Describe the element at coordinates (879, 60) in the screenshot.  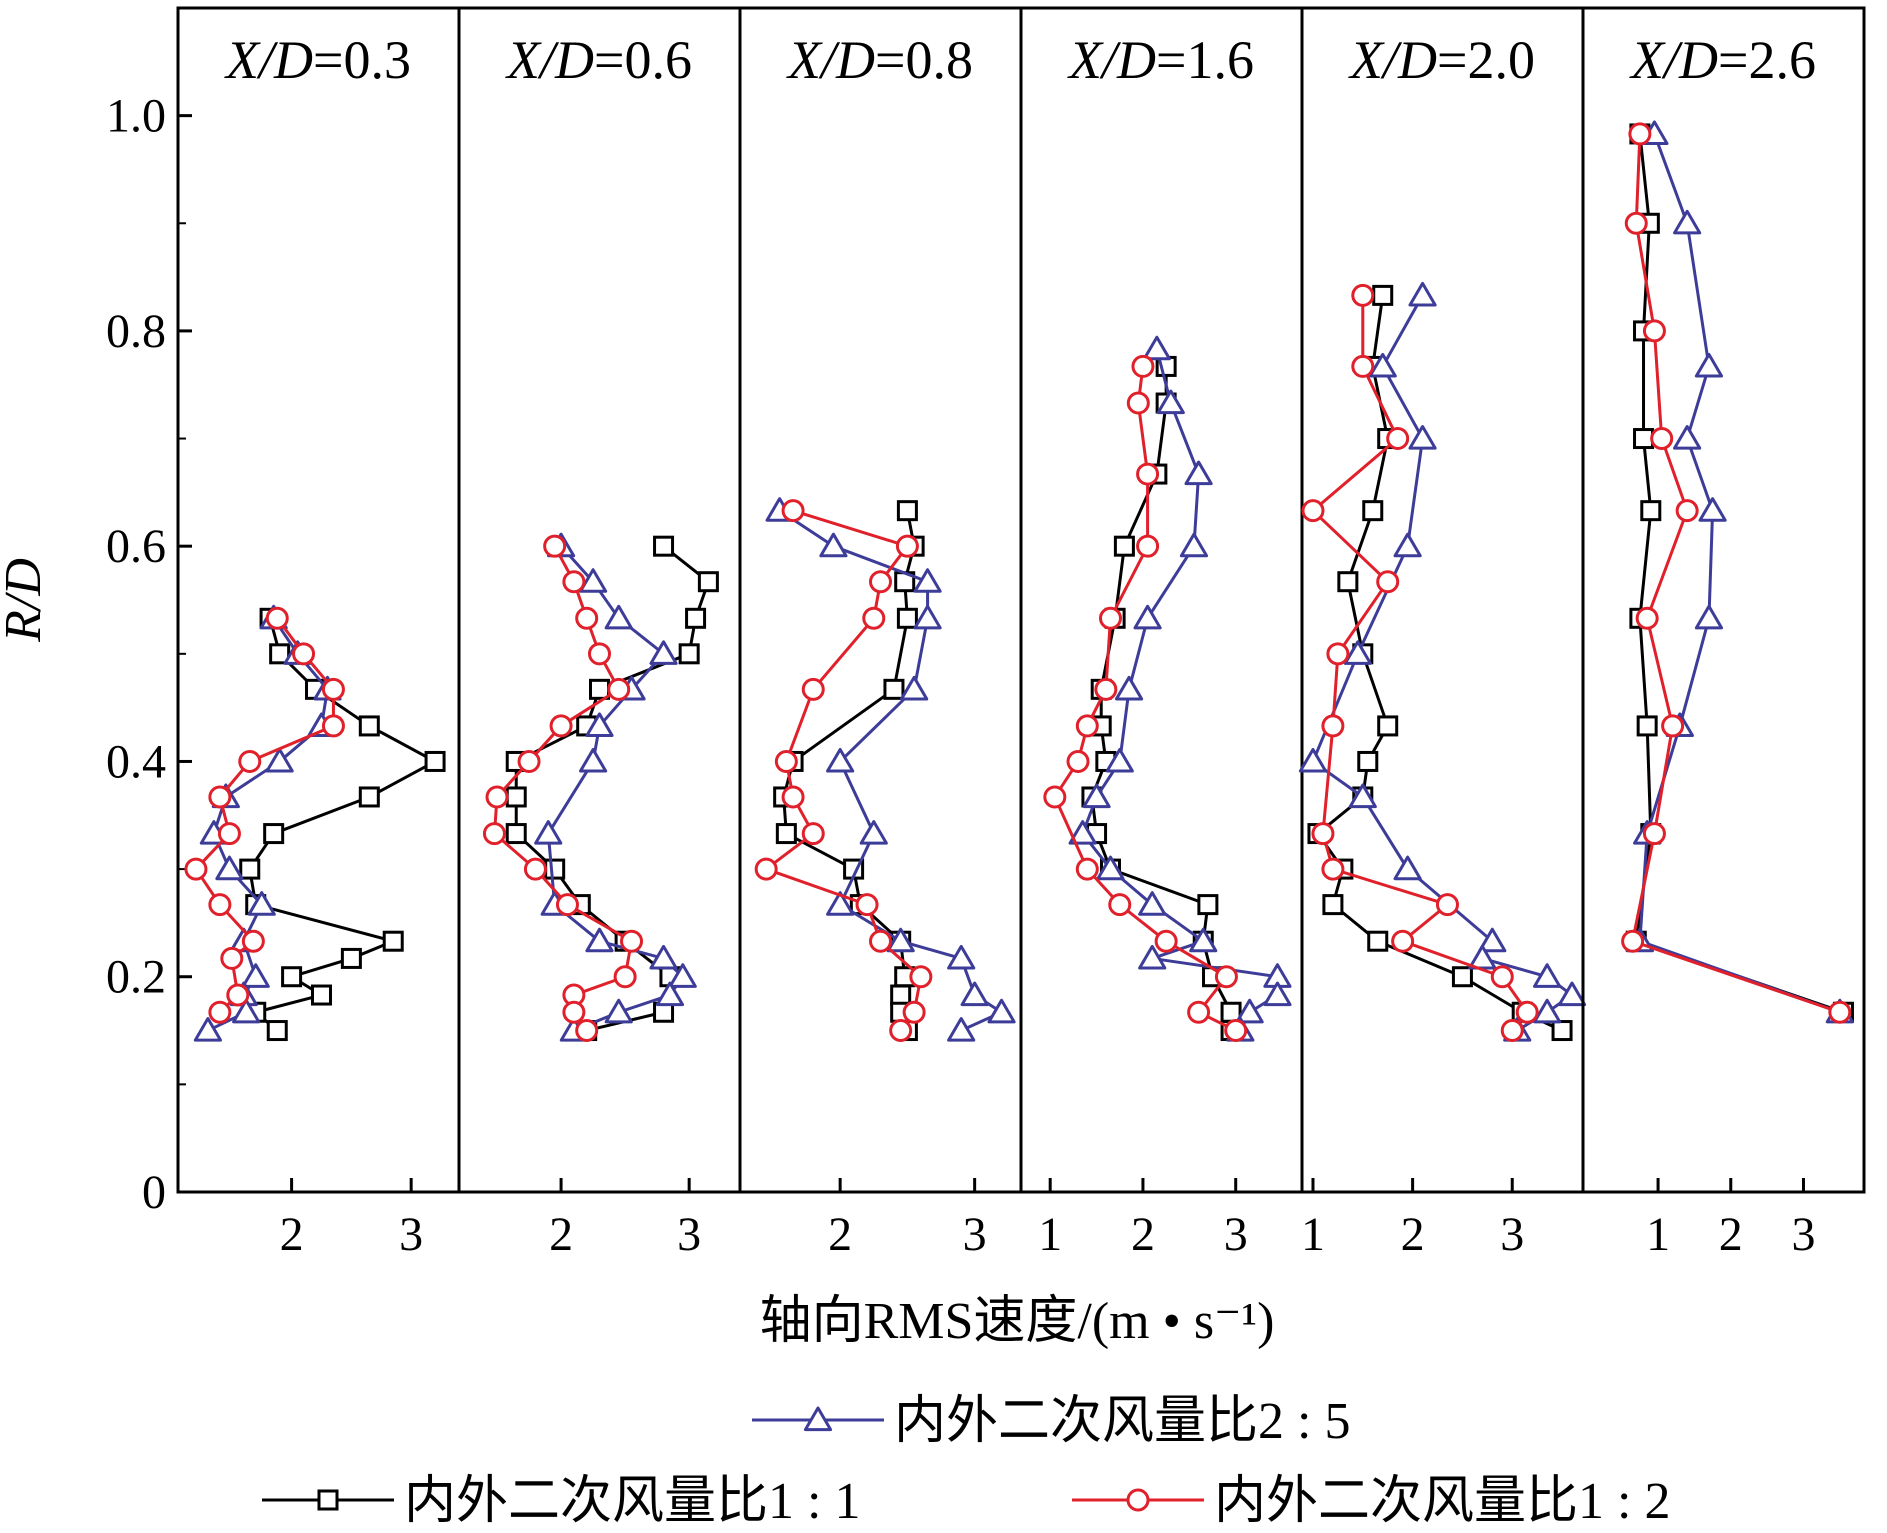
I see `panel-title: X/D=0.8` at that location.